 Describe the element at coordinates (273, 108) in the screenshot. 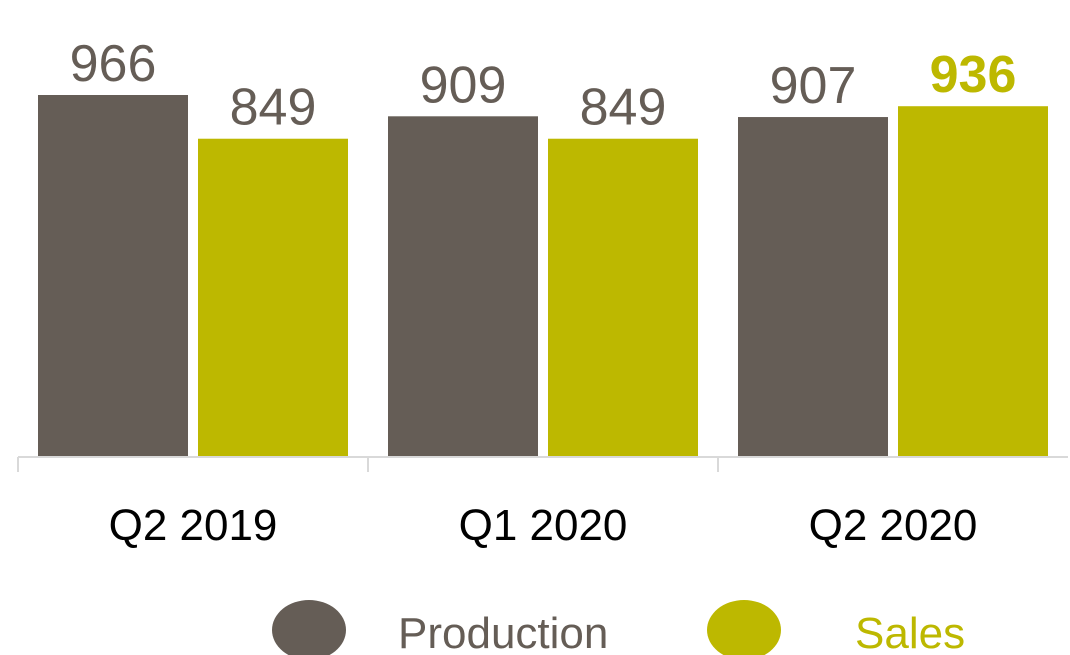

I see `data-label-sales-q2-2019: 849` at that location.